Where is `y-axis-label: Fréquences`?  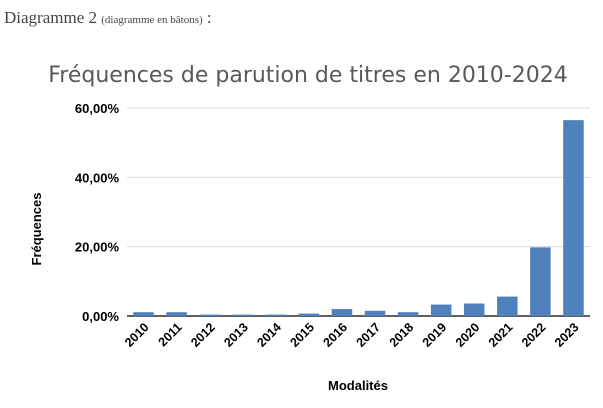 y-axis-label: Fréquences is located at coordinates (36, 229).